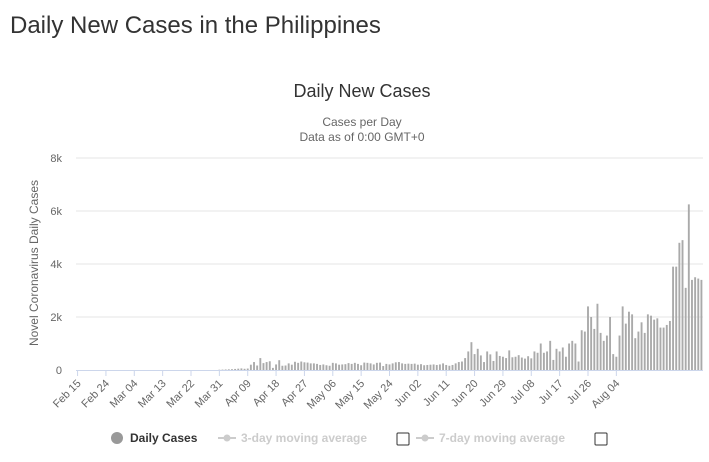 The height and width of the screenshot is (462, 709). What do you see at coordinates (512, 438) in the screenshot?
I see `legend-item-7day-average: 7-day moving average` at bounding box center [512, 438].